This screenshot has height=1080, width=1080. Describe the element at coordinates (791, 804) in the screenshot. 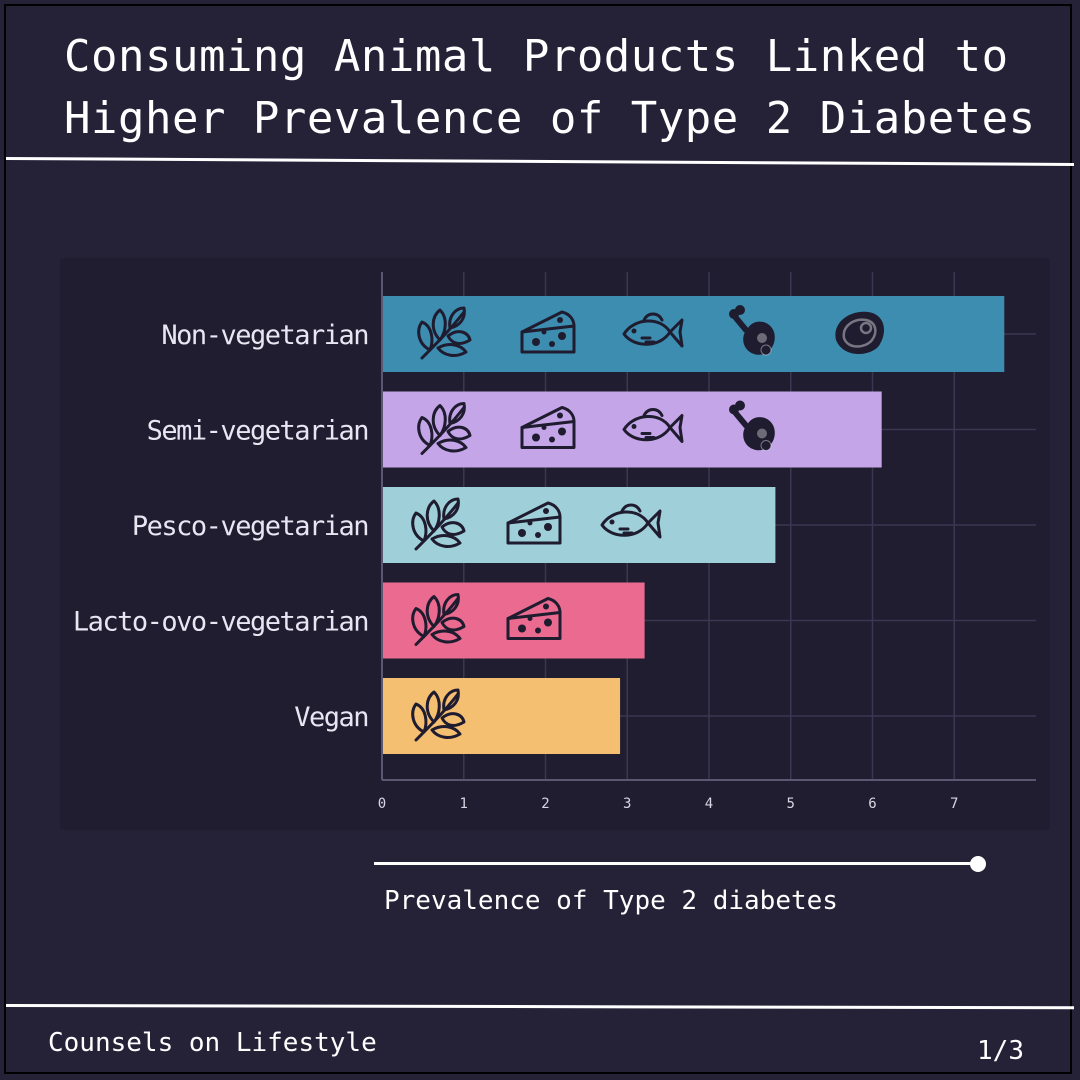

I see `x-tick-label: 5` at that location.